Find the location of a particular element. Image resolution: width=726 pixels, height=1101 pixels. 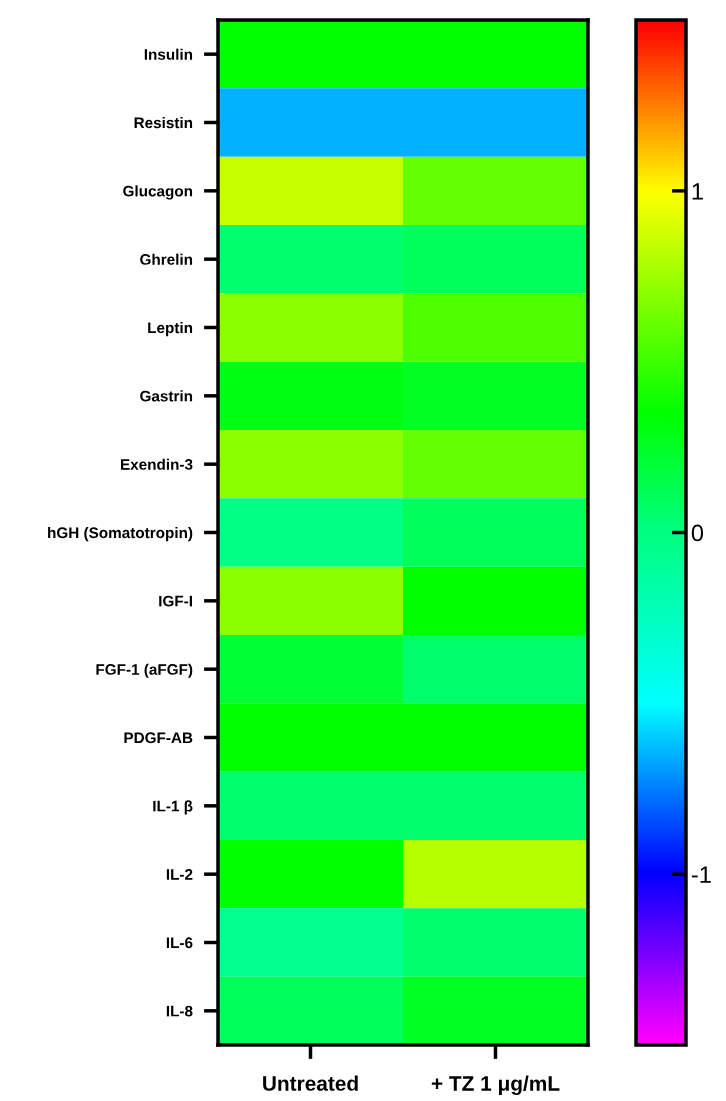

y-tick-label: hGH (Somatotropin) is located at coordinates (120, 534).